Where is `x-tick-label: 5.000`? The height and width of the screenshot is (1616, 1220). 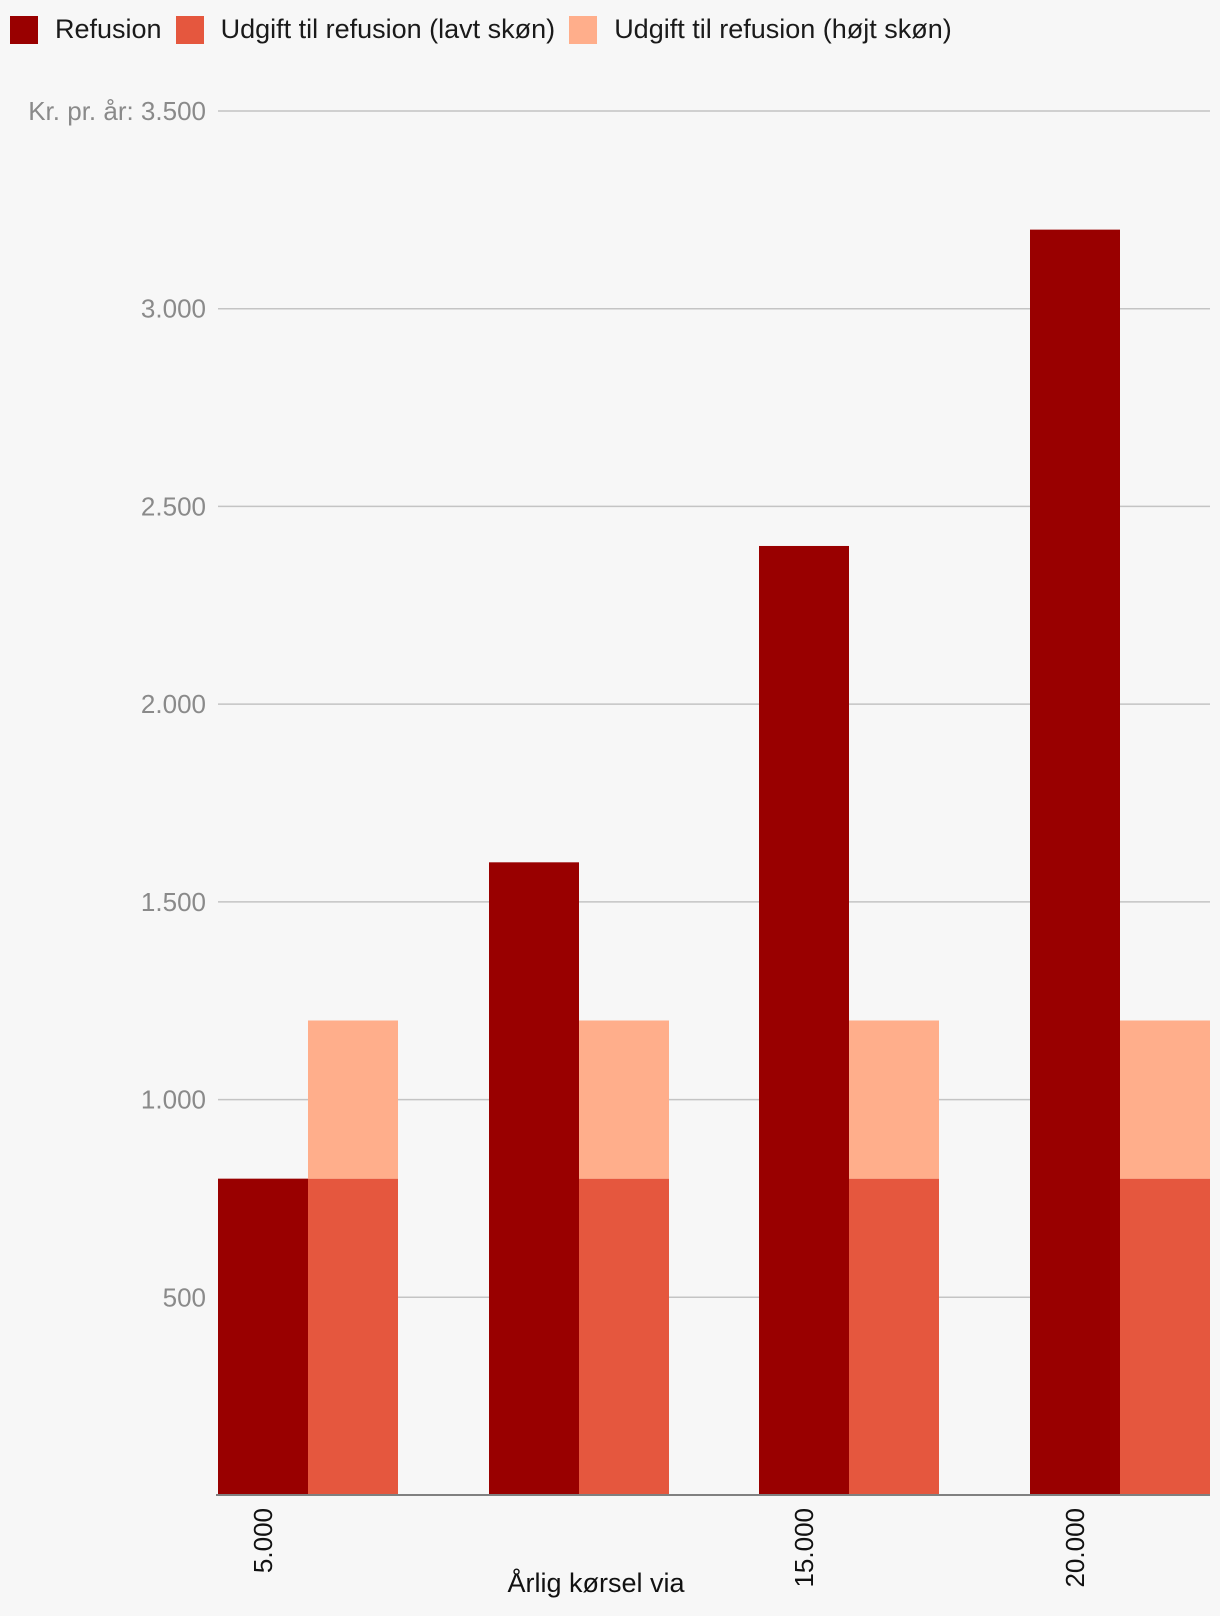 x-tick-label: 5.000 is located at coordinates (263, 1540).